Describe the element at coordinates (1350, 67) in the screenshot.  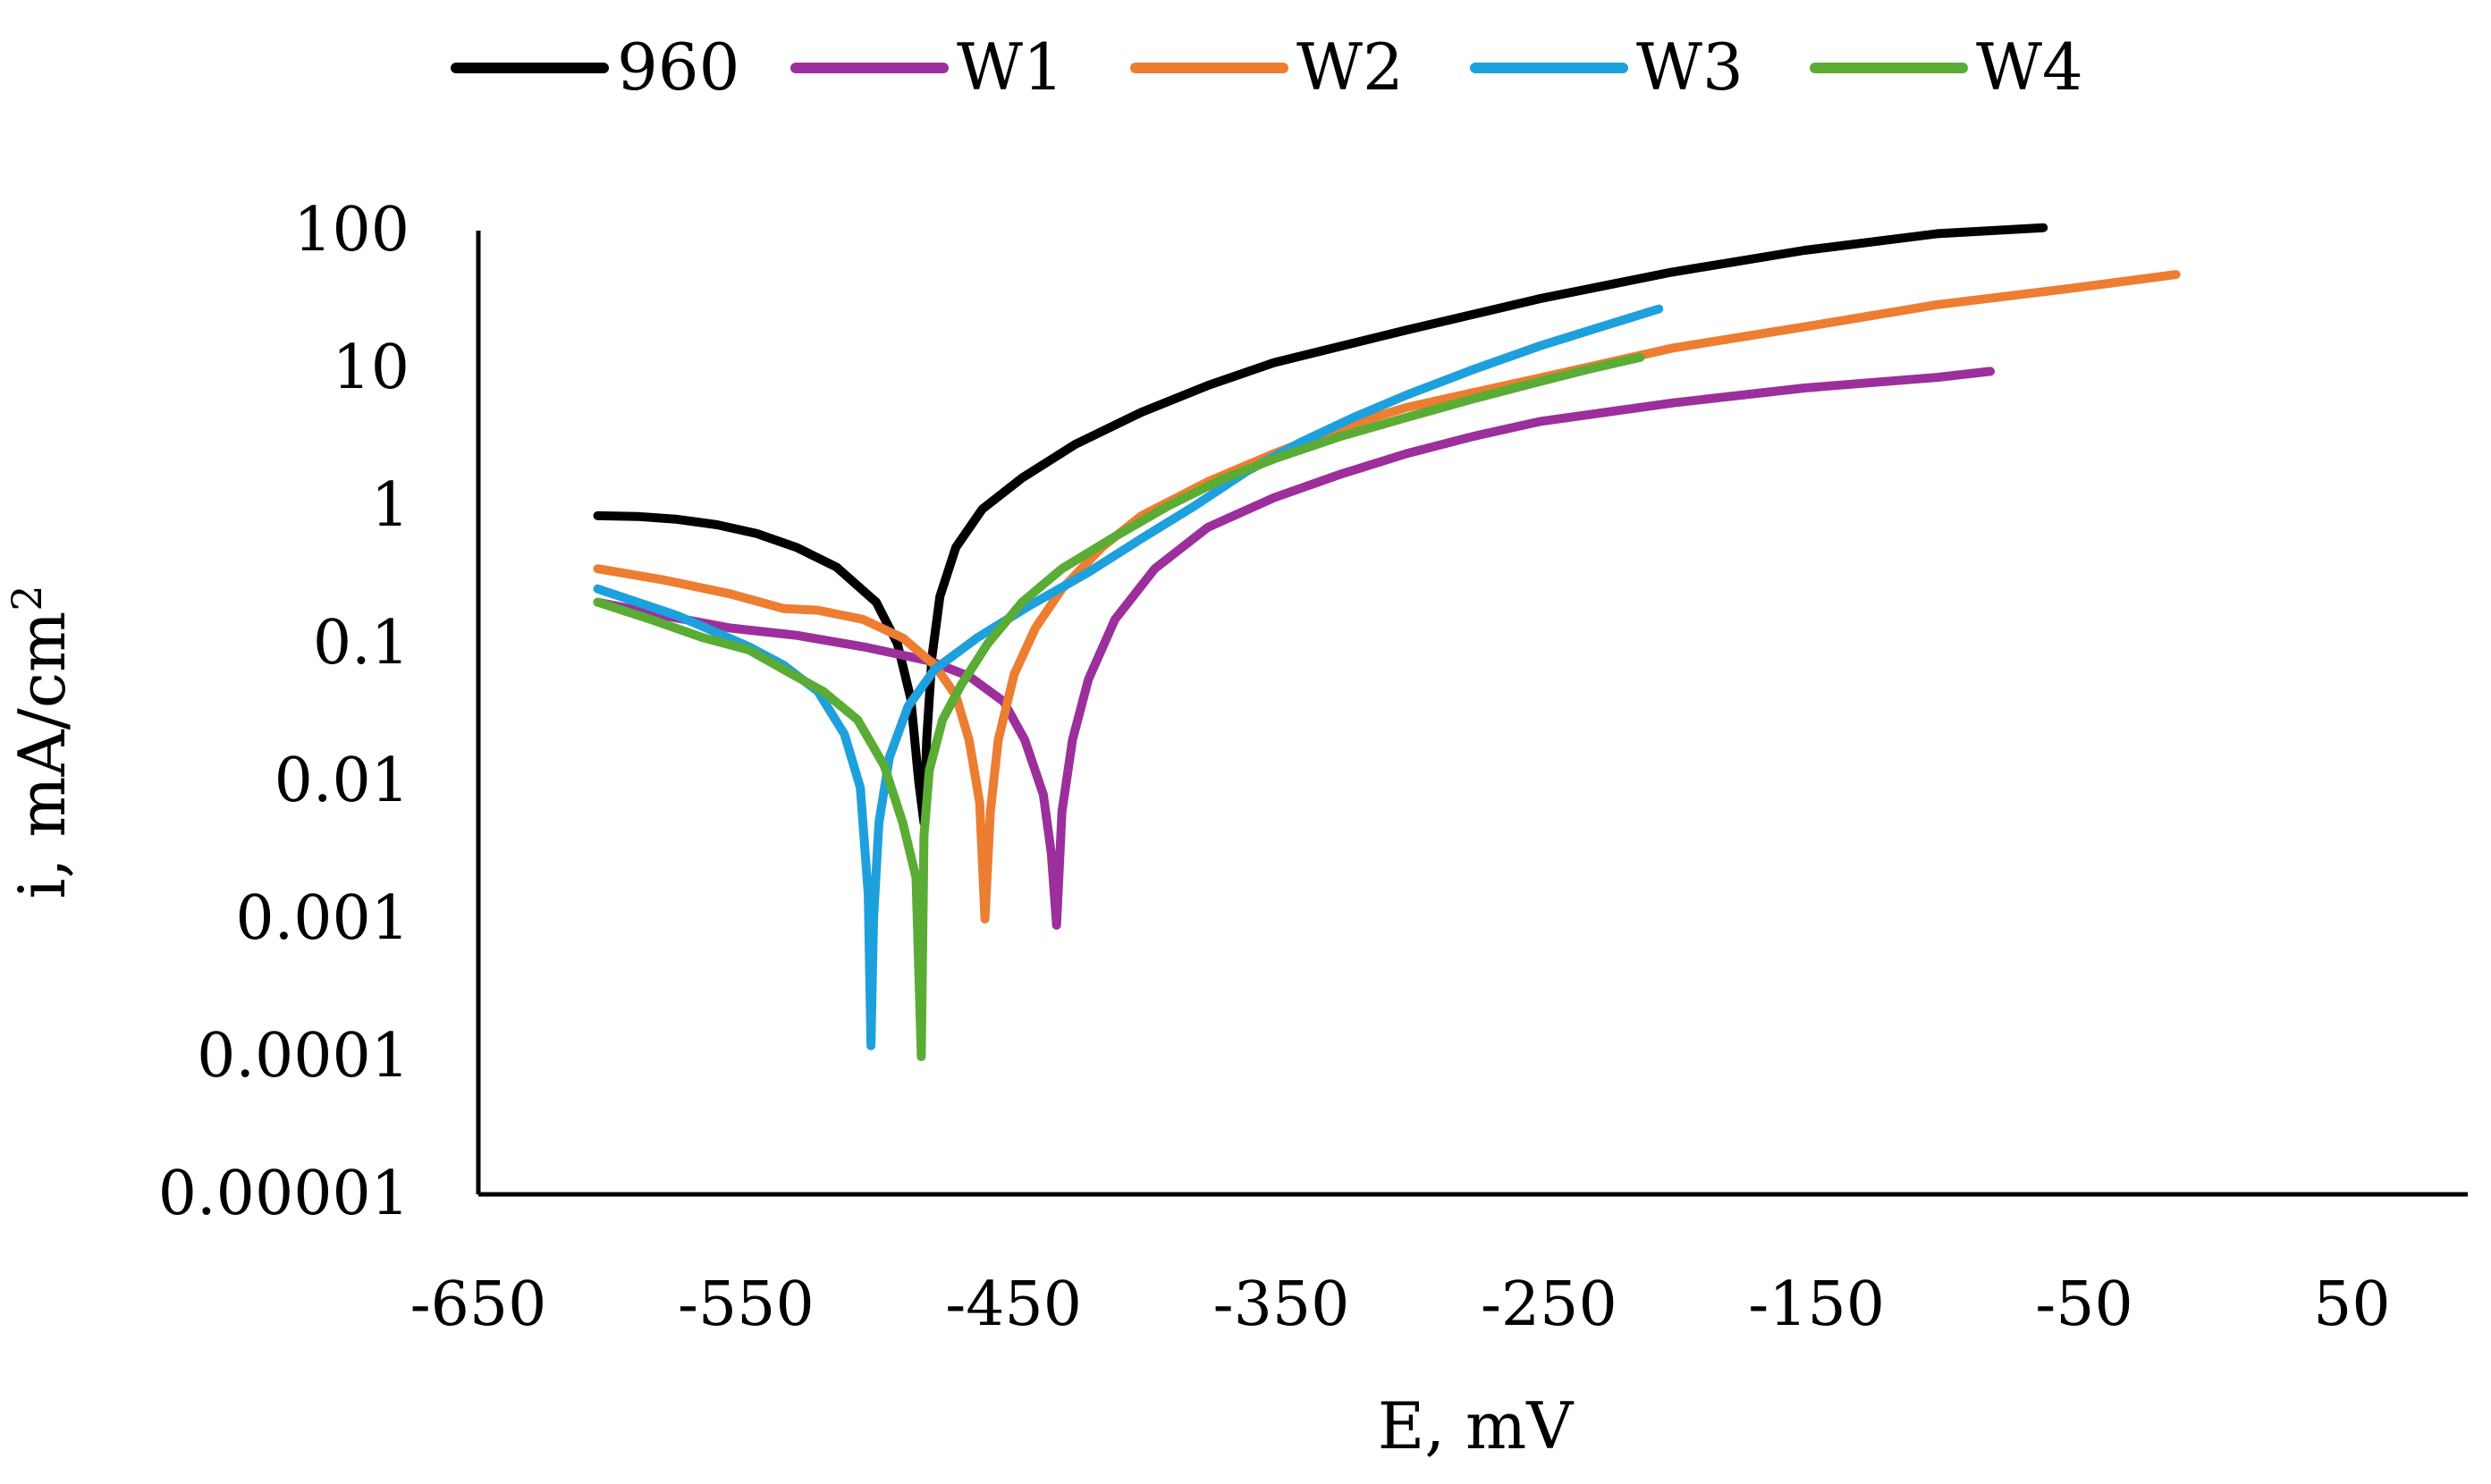
I see `legend-label-w2: W2` at that location.